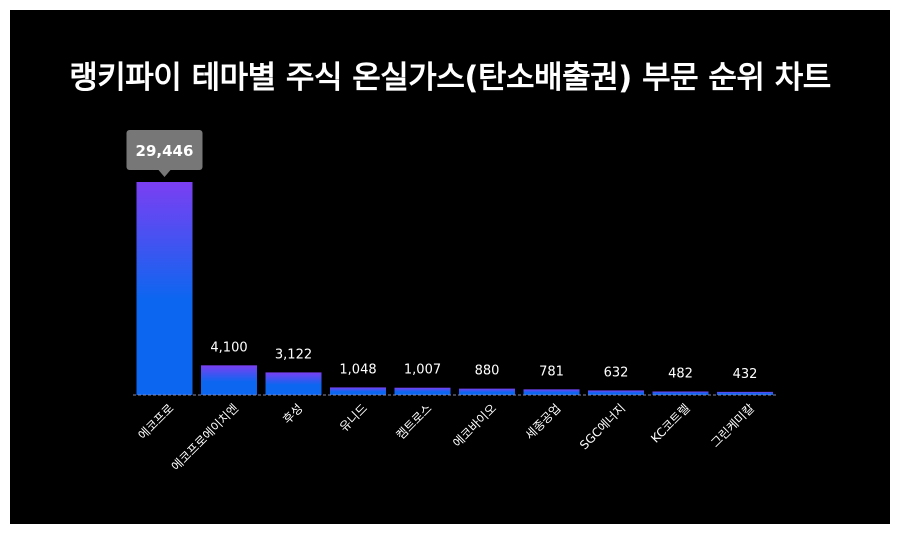 The image size is (900, 540). I want to click on category-label-10: 그린케미칼, so click(732, 425).